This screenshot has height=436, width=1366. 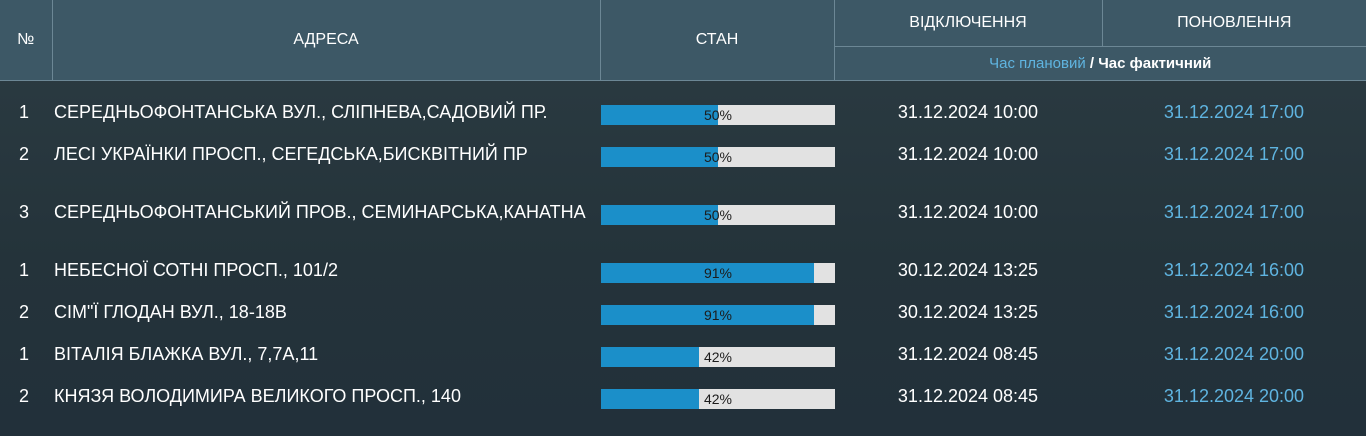 What do you see at coordinates (170, 312) in the screenshot?
I see `row-address: СІМ"Ї ГЛОДАН ВУЛ., 18-18В` at bounding box center [170, 312].